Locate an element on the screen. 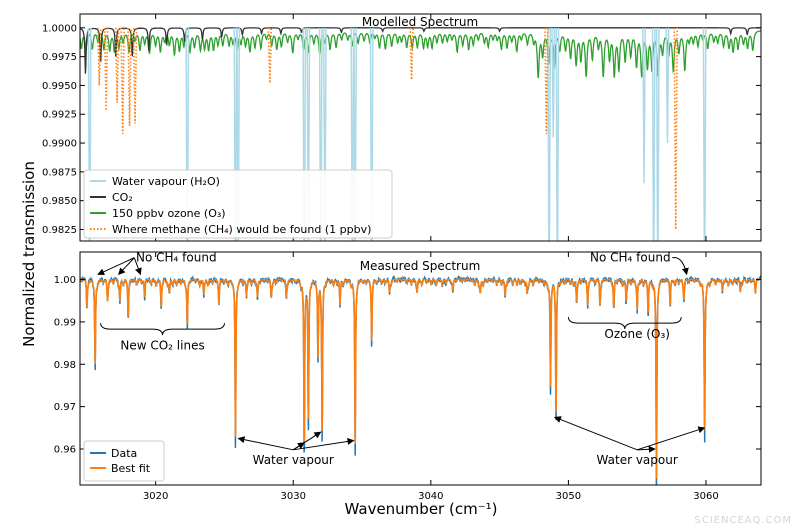 The height and width of the screenshot is (530, 800). ozone-series-line is located at coordinates (420, 54).